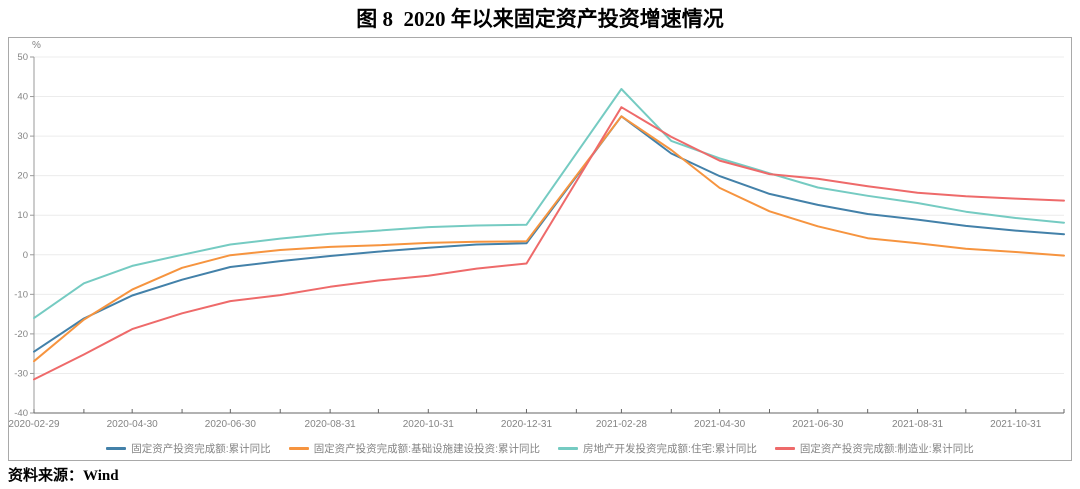 The height and width of the screenshot is (489, 1080). Describe the element at coordinates (34, 424) in the screenshot. I see `x-tick-label: 2020-02-29` at that location.